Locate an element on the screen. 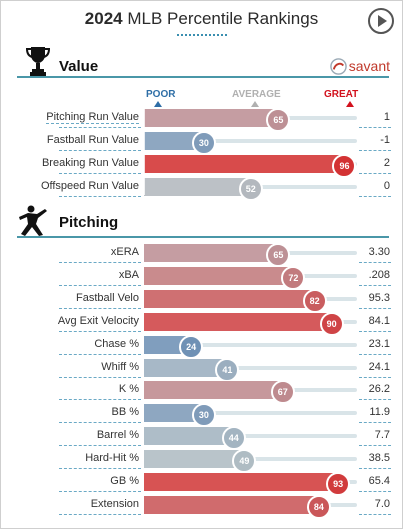 Image resolution: width=403 pixels, height=529 pixels. percentile-bubble: 84 is located at coordinates (318, 506).